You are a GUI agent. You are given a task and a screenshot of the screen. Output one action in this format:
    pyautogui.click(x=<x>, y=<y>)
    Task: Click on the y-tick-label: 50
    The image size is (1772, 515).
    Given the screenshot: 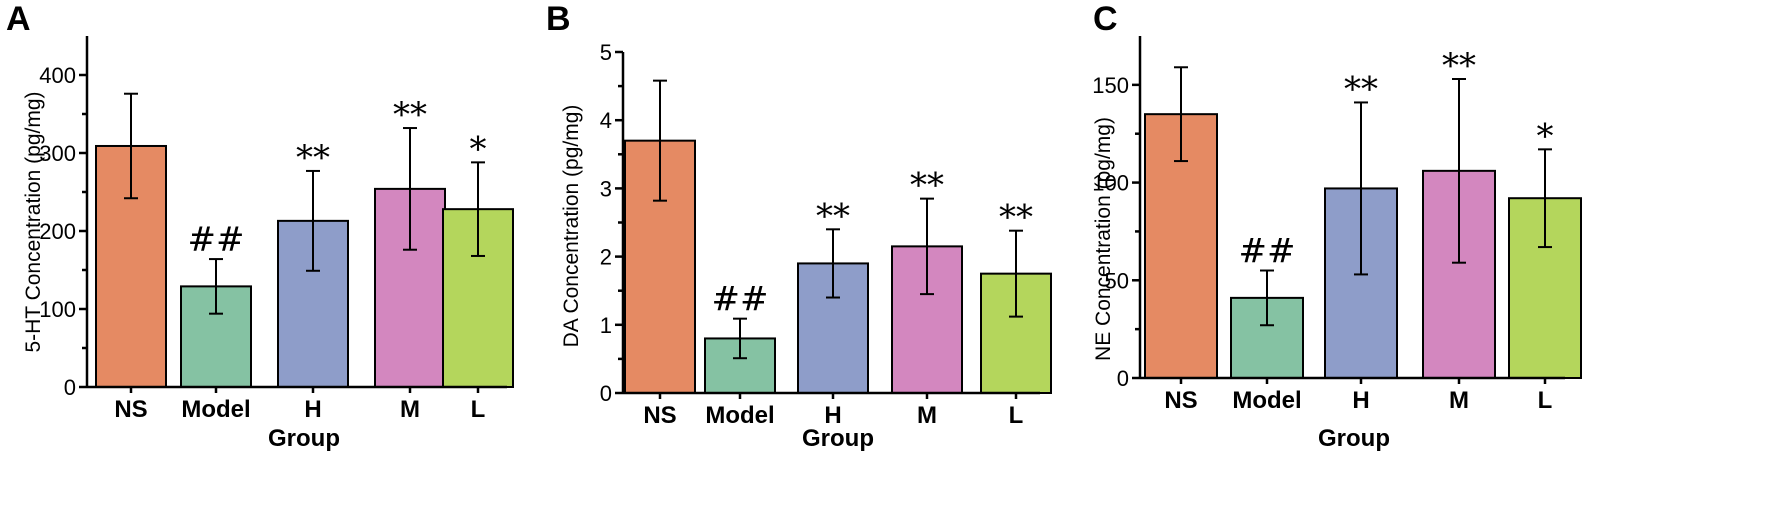 What is the action you would take?
    pyautogui.click(x=1117, y=280)
    